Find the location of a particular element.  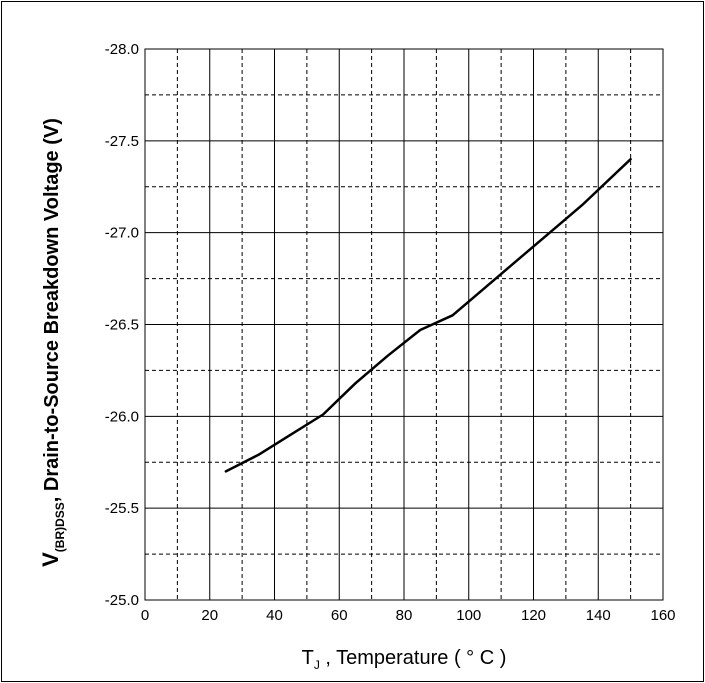

y-tick-label: -28.0 is located at coordinates (122, 49).